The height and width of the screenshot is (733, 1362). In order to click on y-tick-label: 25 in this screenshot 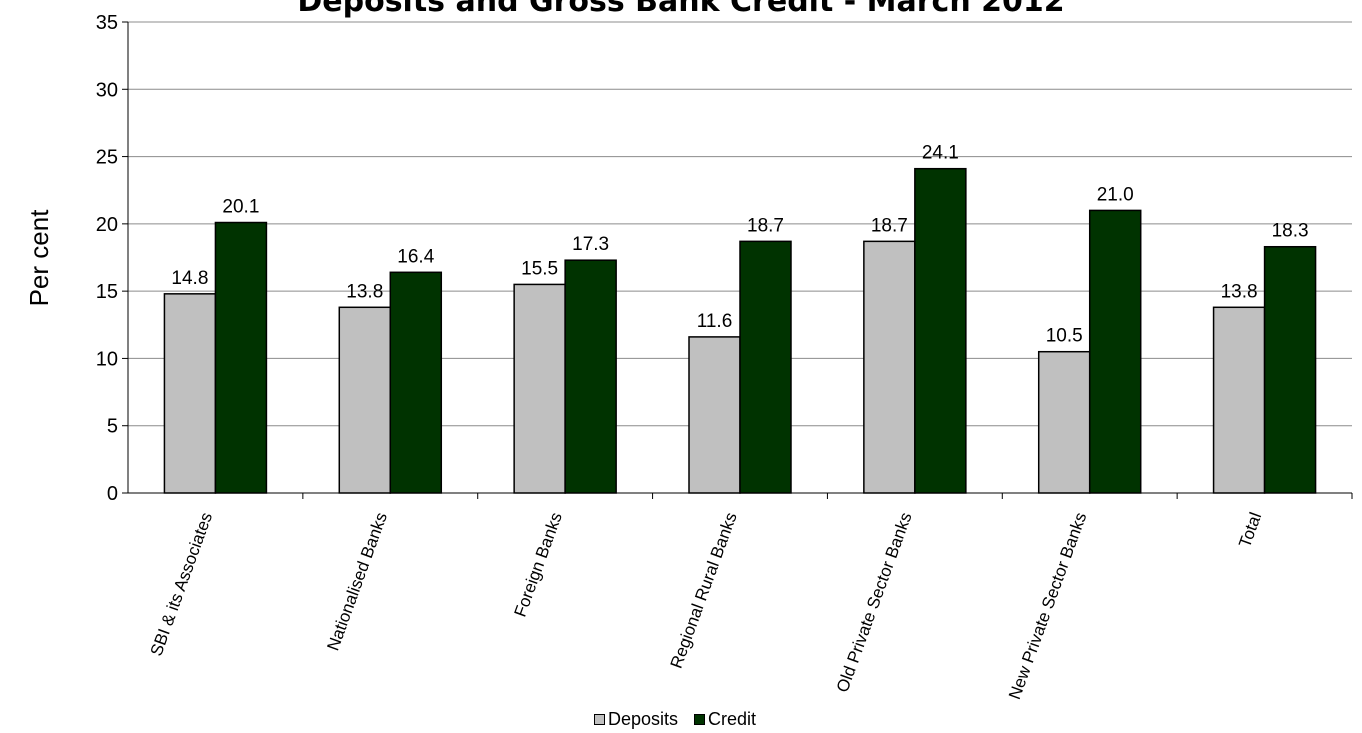, I will do `click(107, 158)`.